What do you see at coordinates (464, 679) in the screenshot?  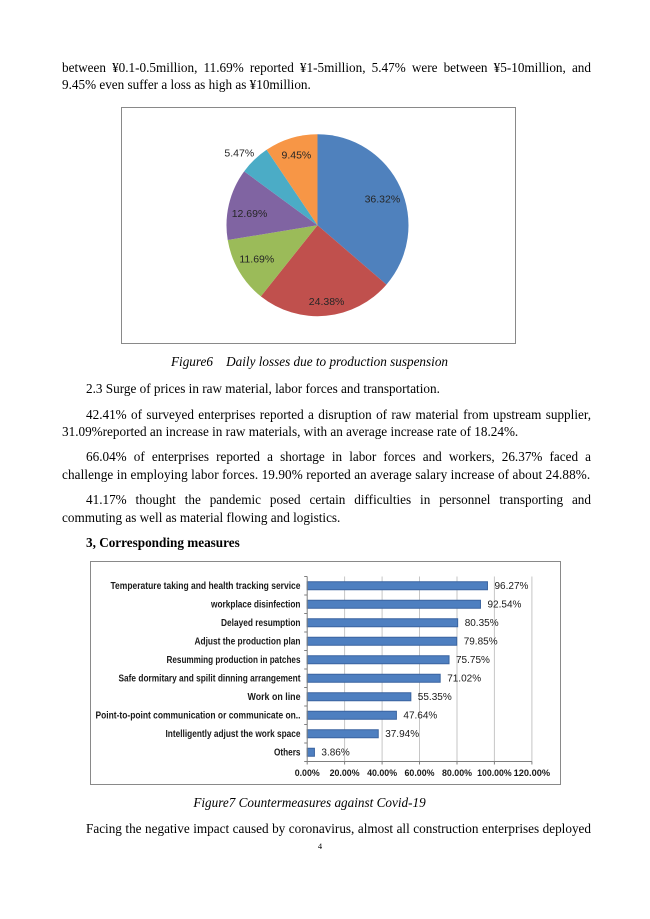 I see `svg-text: 71.02%` at bounding box center [464, 679].